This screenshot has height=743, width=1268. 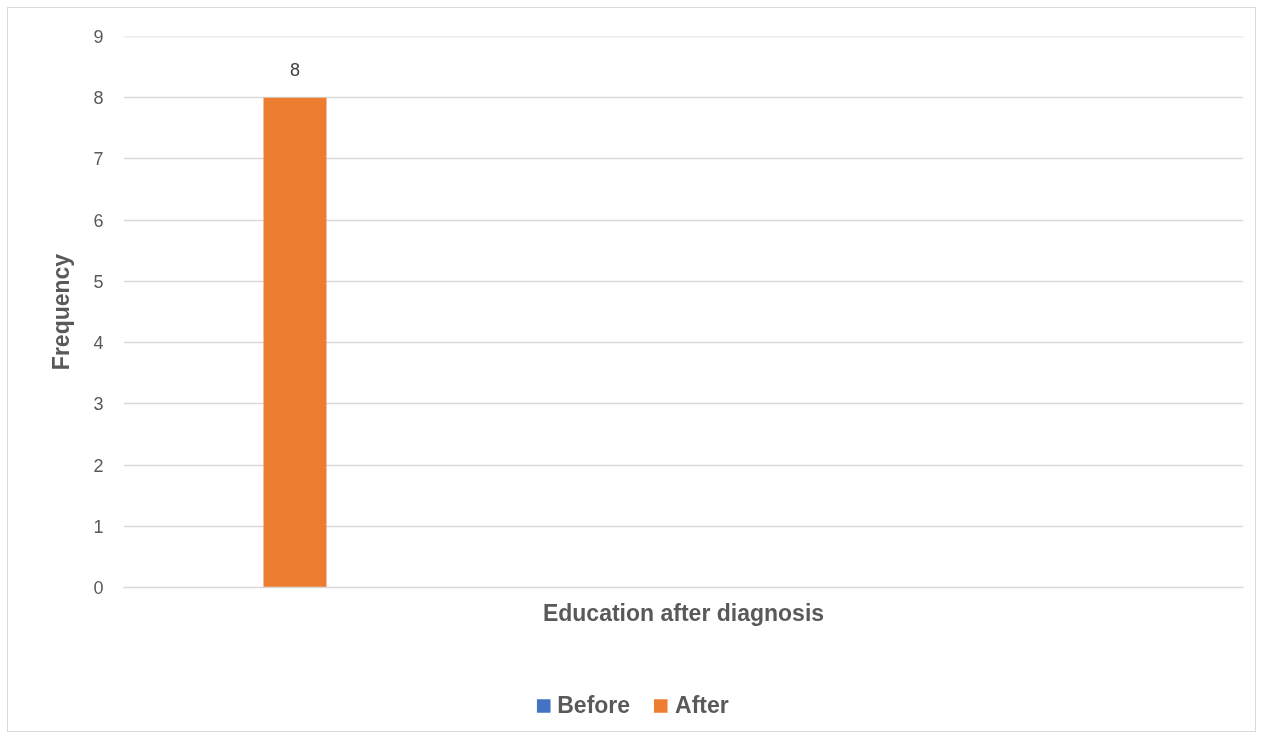 I want to click on y-tick-label: 7, so click(x=98, y=159).